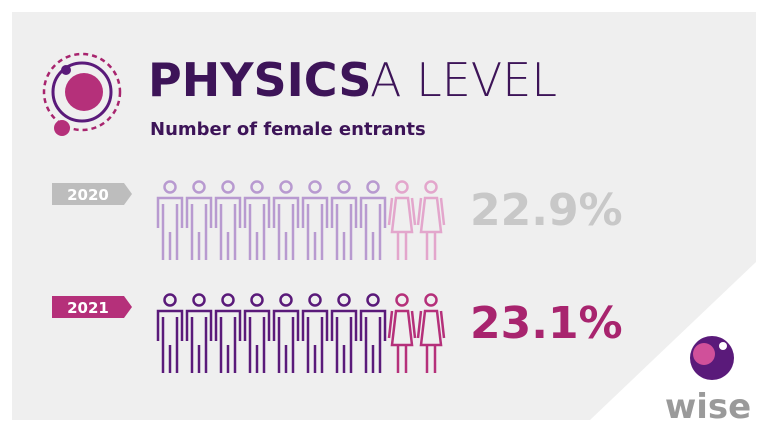 This screenshot has width=768, height=432. What do you see at coordinates (88, 195) in the screenshot?
I see `year-label: 2020` at bounding box center [88, 195].